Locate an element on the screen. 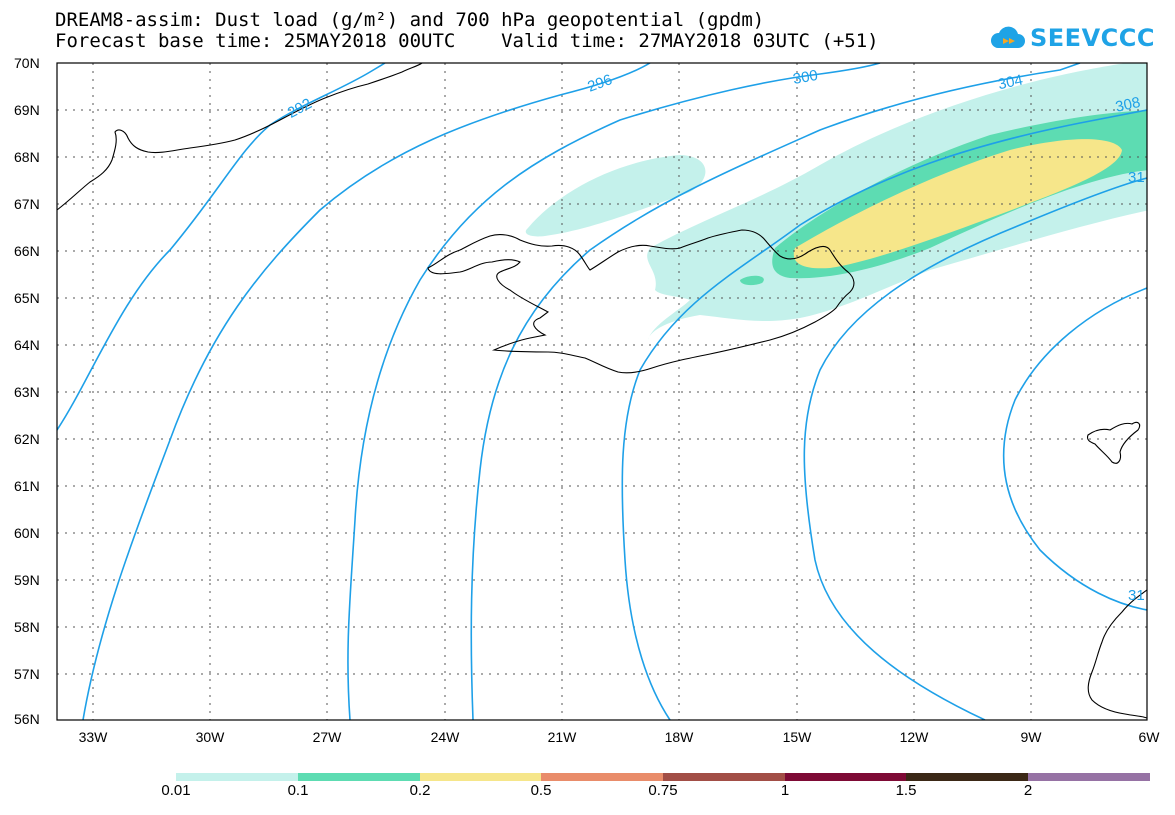  lat-label: 67N is located at coordinates (27, 204).